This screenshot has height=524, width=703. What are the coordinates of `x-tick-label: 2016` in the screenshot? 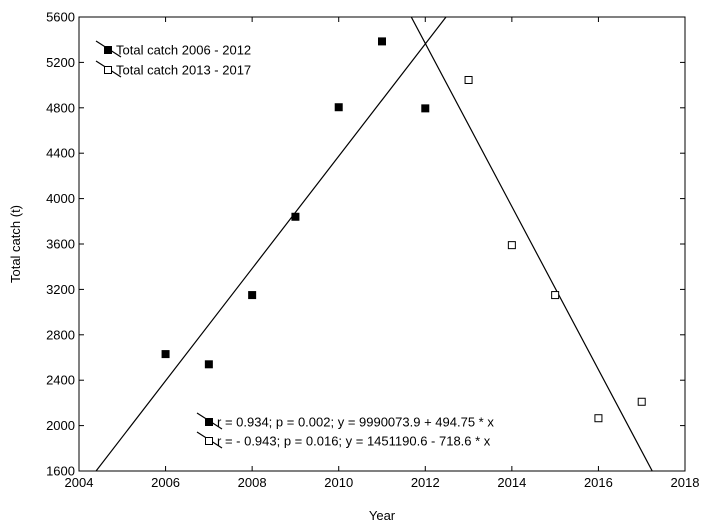 It's located at (598, 482).